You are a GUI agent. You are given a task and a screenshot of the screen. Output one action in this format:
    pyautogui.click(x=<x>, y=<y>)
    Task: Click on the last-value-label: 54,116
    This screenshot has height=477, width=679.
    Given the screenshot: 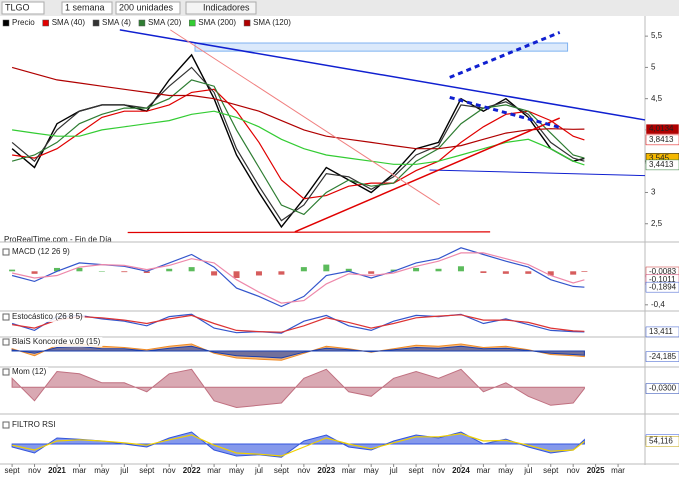 What is the action you would take?
    pyautogui.click(x=661, y=441)
    